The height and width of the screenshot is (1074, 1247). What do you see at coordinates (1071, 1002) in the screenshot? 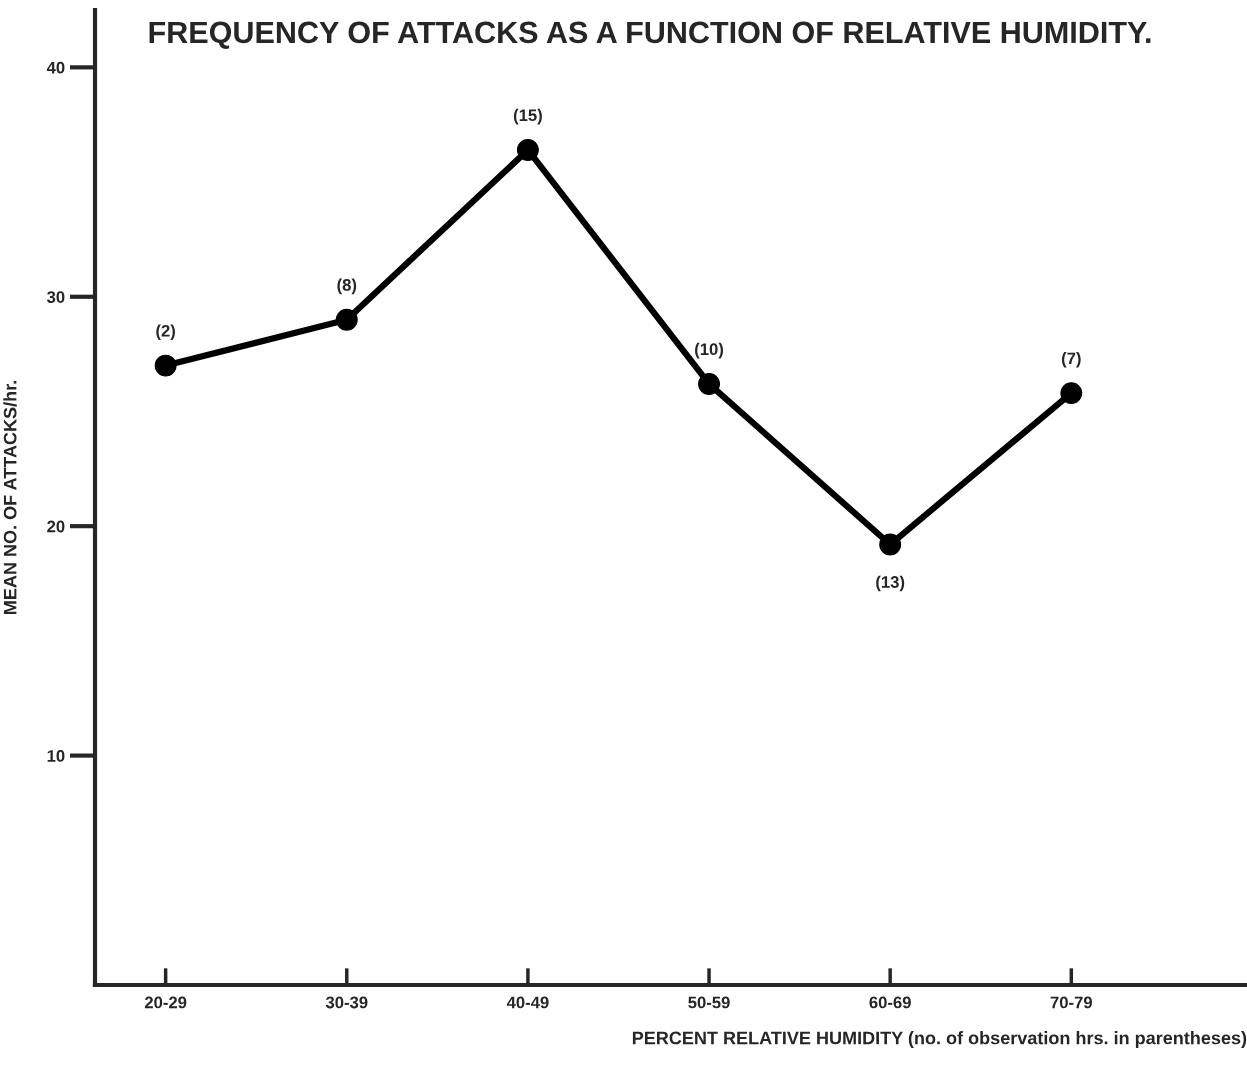
I see `x-tick-label: 70-79` at bounding box center [1071, 1002].